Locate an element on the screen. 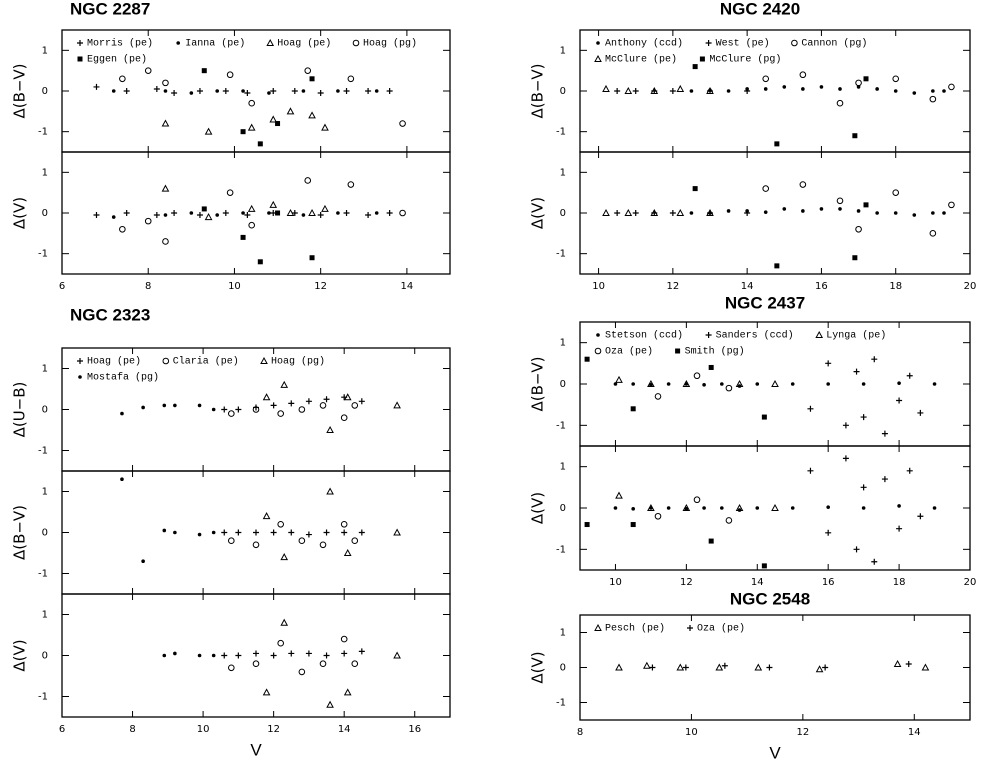 The image size is (981, 768). chart-title: NGC 2437 is located at coordinates (765, 302).